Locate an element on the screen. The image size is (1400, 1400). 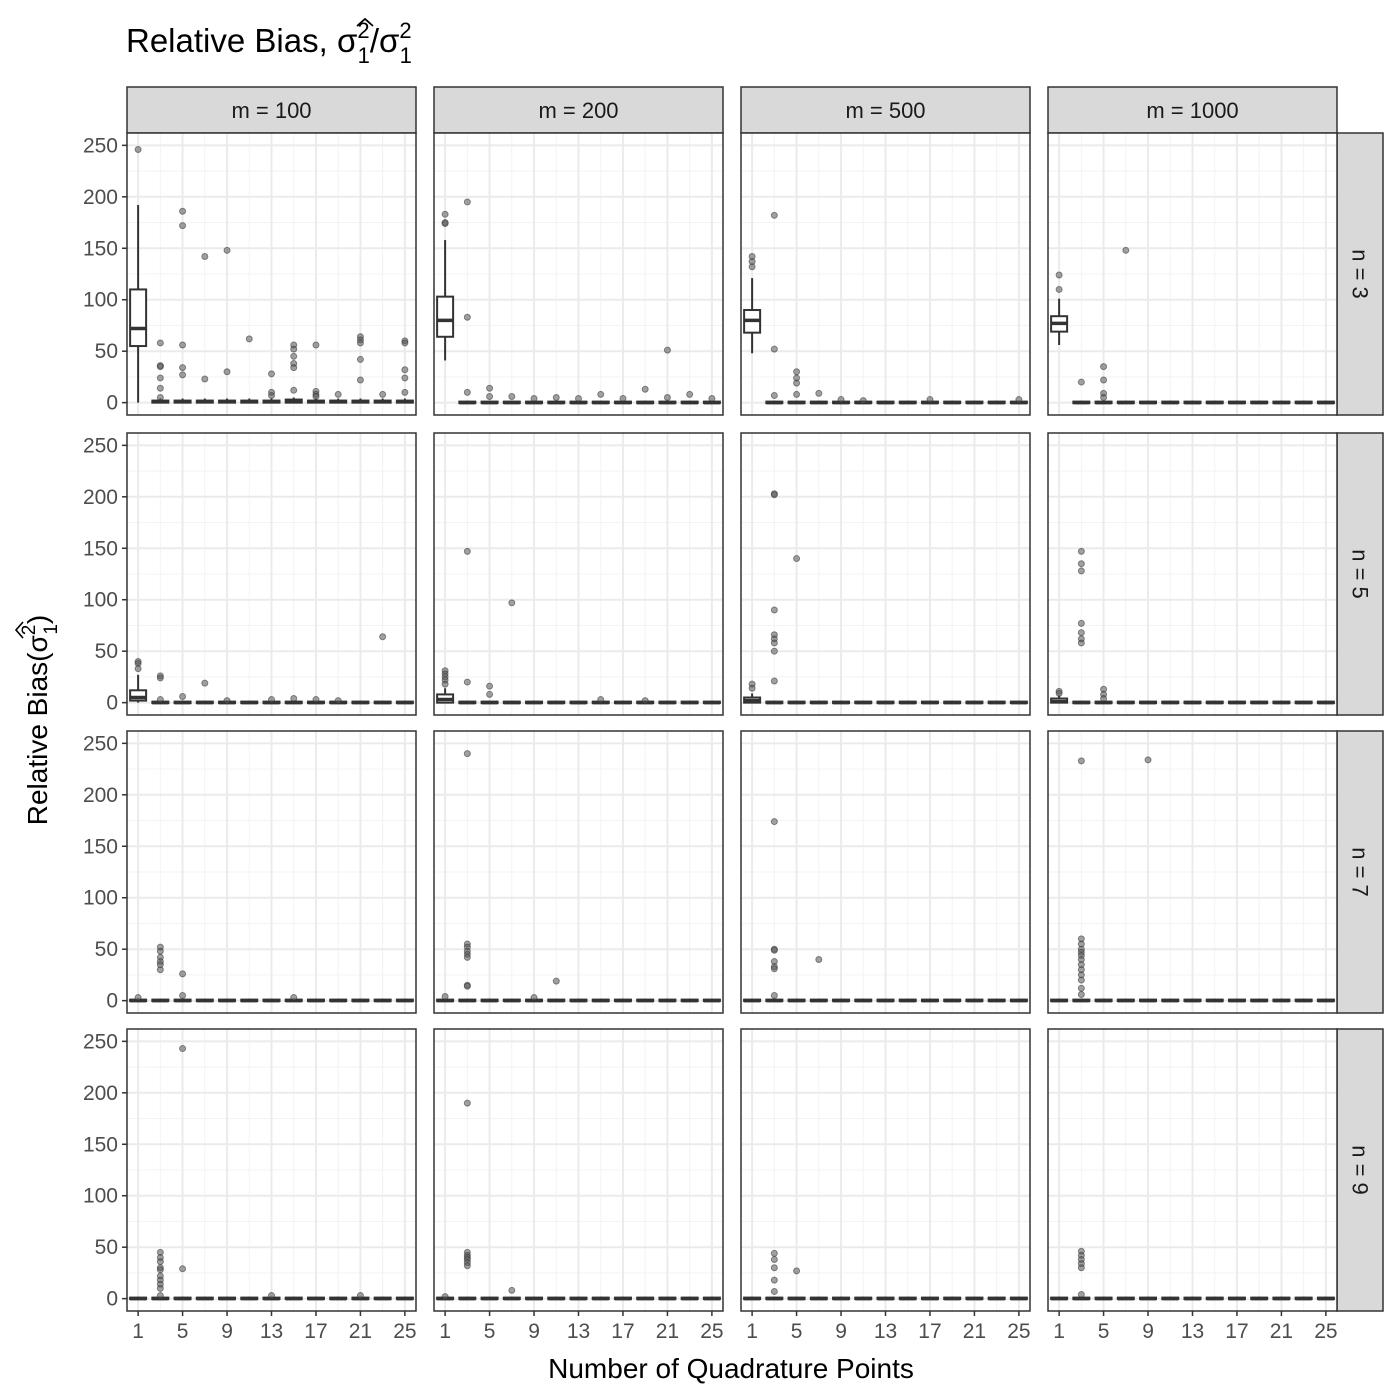
x-tick-label: 25 is located at coordinates (711, 1331).